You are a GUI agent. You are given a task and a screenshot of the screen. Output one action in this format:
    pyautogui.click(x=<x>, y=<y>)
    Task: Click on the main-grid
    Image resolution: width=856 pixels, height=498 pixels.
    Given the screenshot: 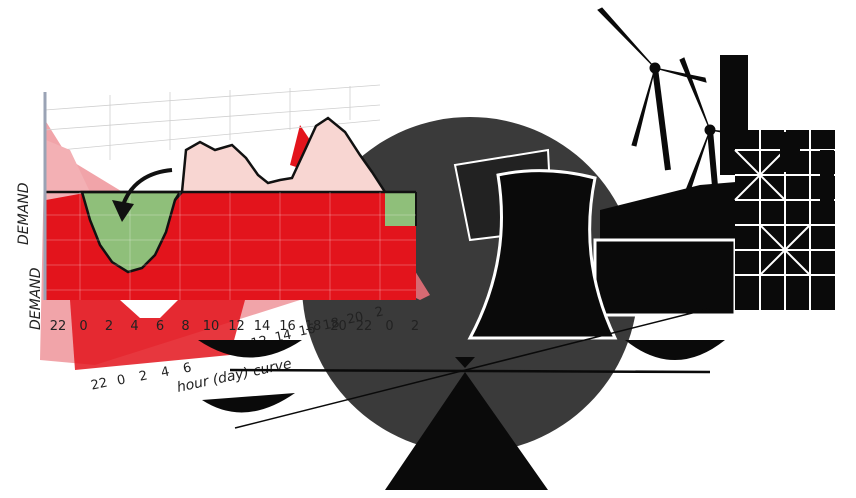 What is the action you would take?
    pyautogui.click(x=231, y=246)
    